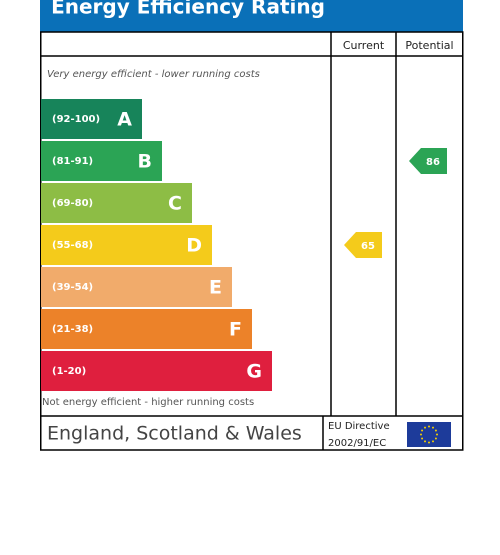 This screenshot has height=555, width=500. I want to click on band-range: (81-91), so click(72, 161).